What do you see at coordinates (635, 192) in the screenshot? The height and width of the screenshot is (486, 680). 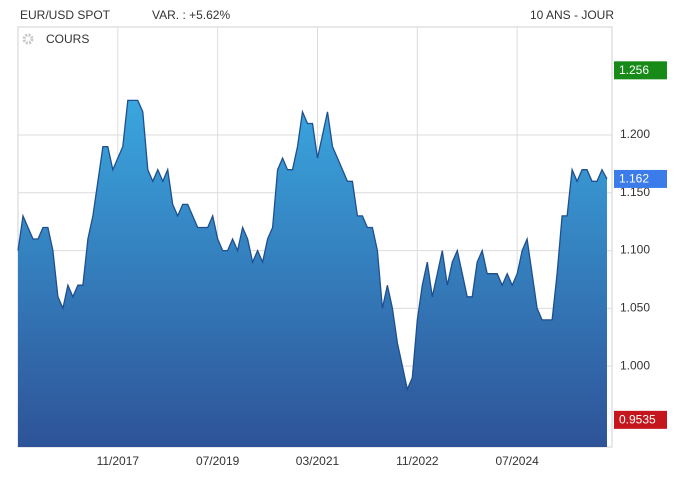 I see `y-tick-label: 1.150` at bounding box center [635, 192].